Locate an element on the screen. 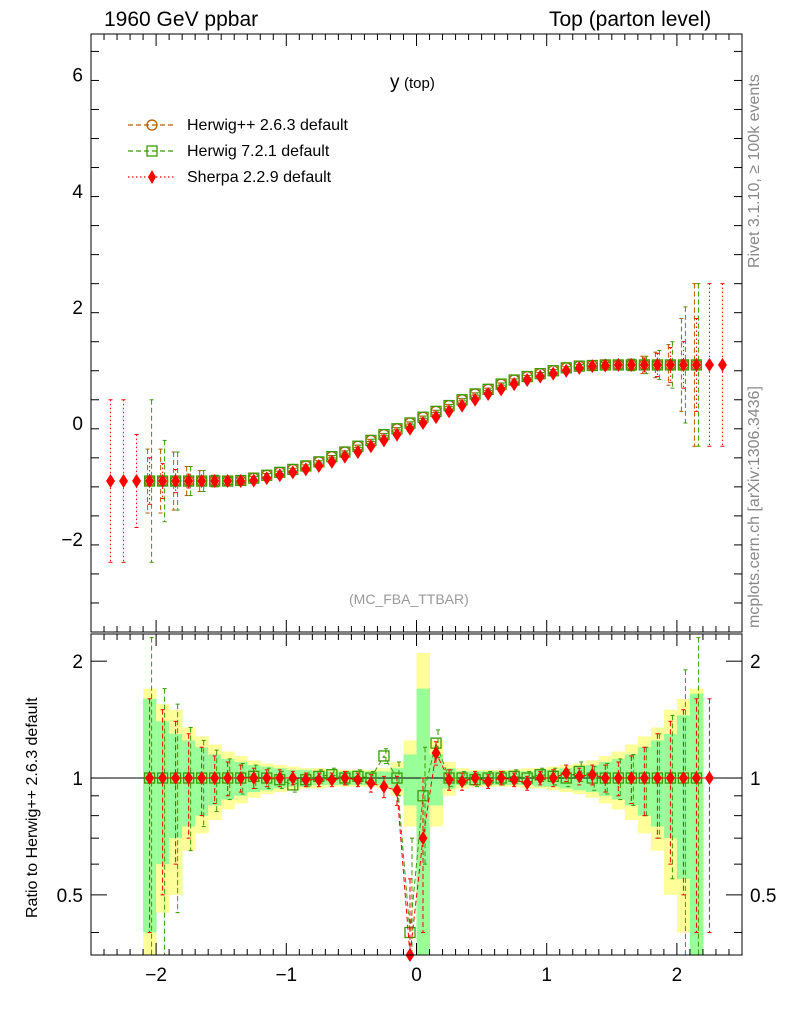  watermark: (MC_FBA_TTBAR) is located at coordinates (409, 599).